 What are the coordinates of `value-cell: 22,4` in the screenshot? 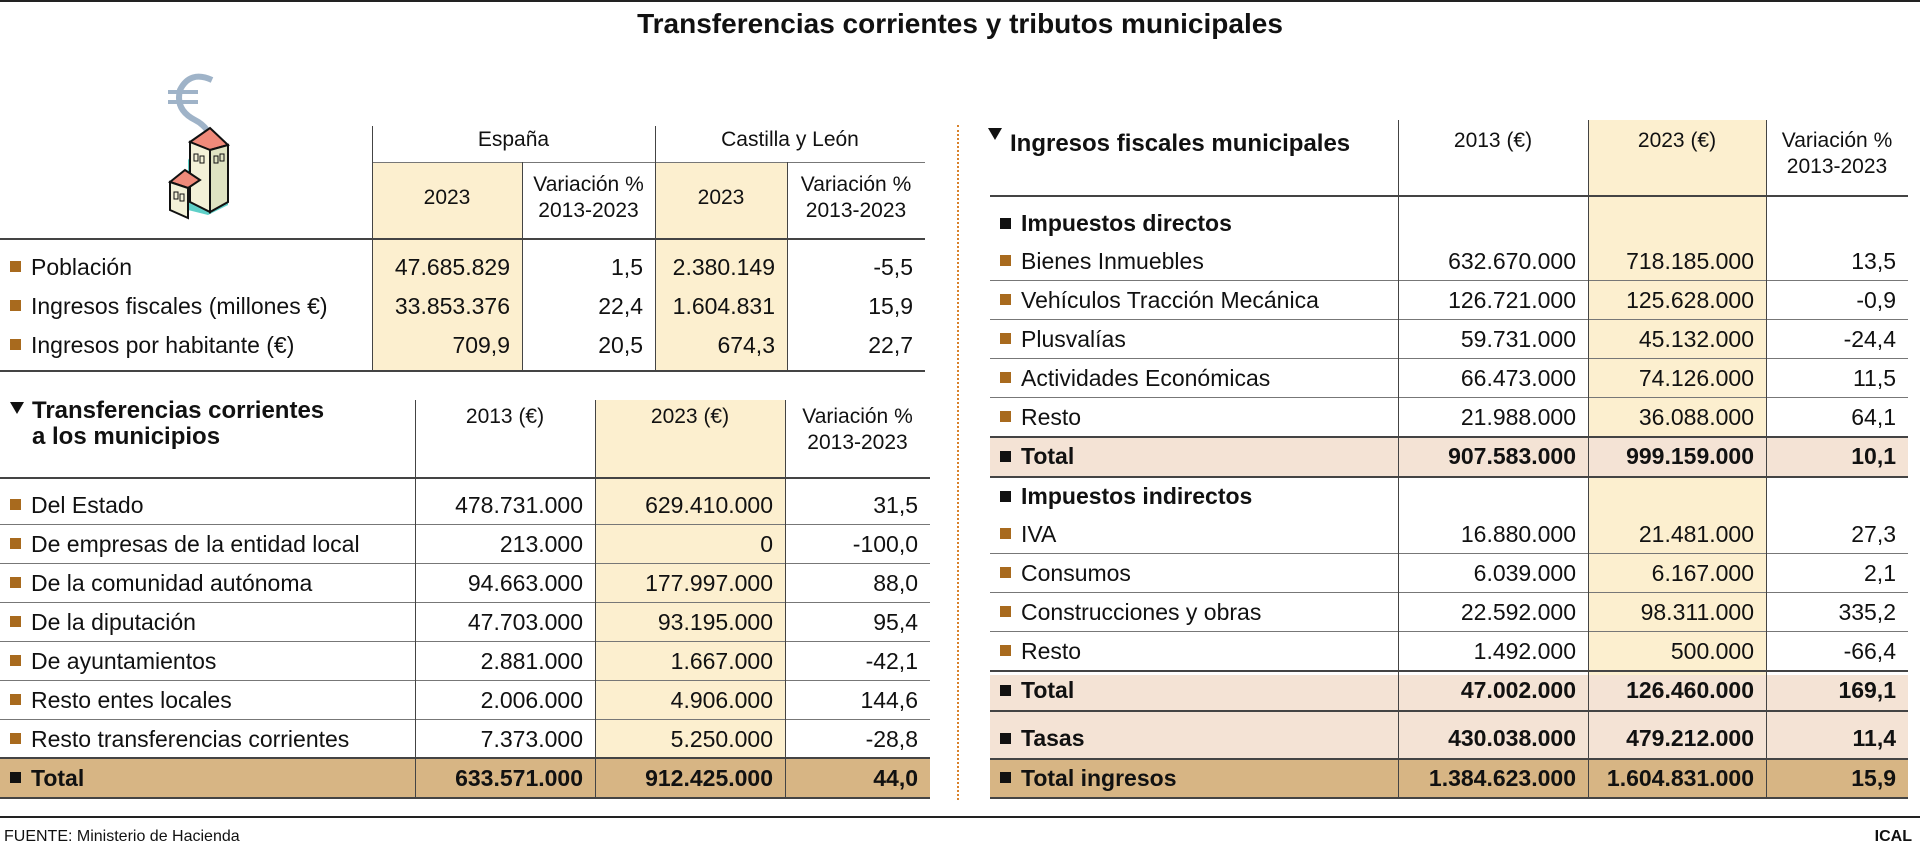 It's located at (620, 305).